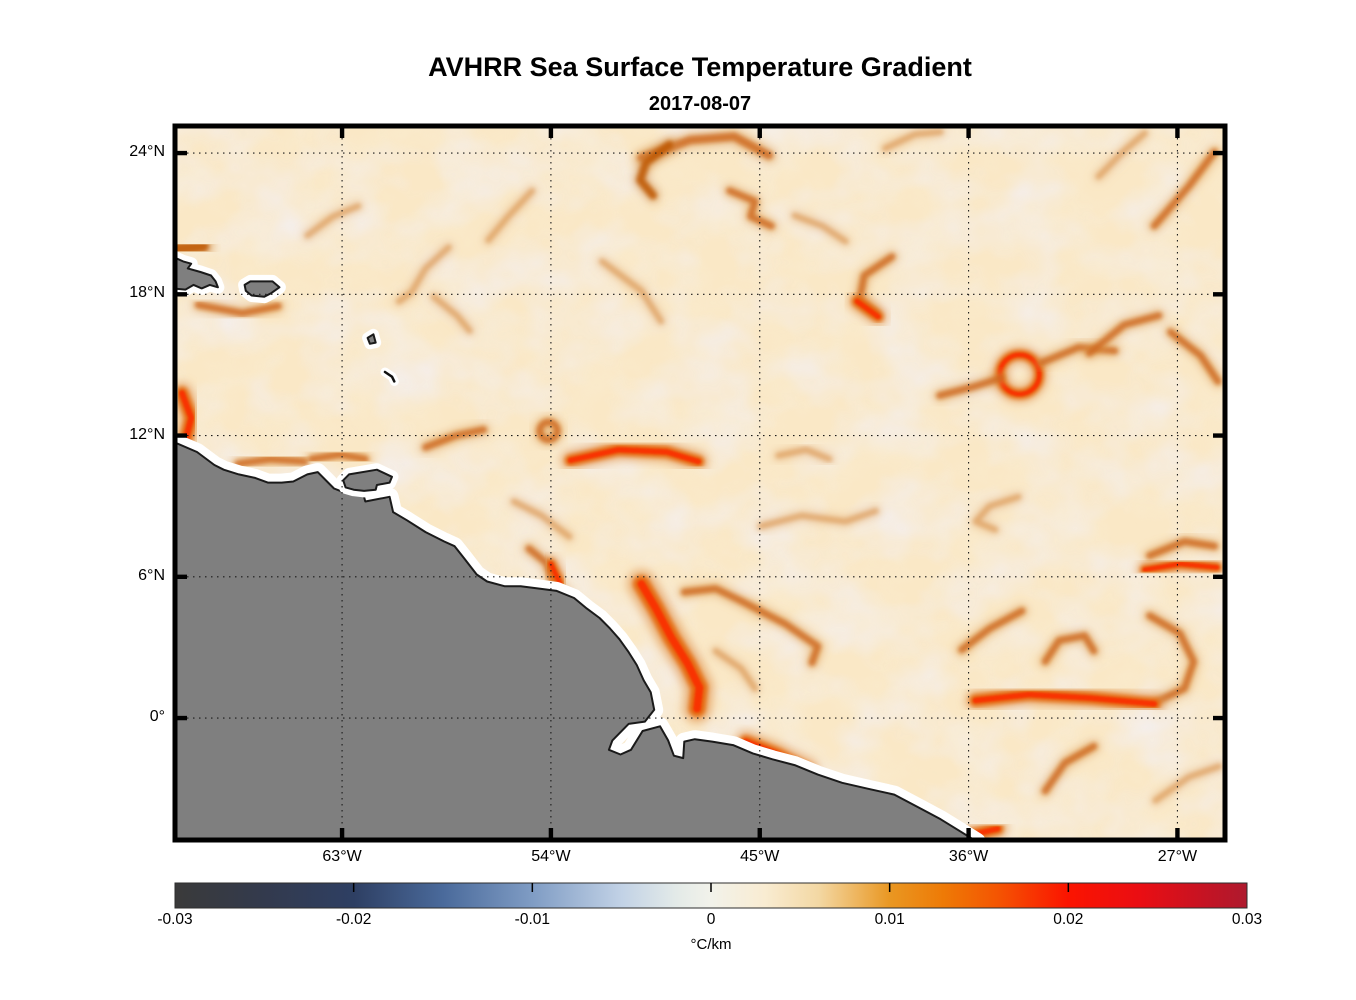 The width and height of the screenshot is (1356, 1000). I want to click on front-filament-59w-18n, so click(423, 274).